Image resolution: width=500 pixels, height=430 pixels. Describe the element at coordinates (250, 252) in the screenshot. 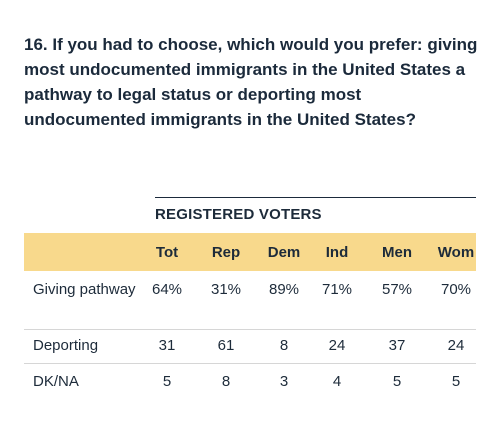

I see `header-row` at that location.